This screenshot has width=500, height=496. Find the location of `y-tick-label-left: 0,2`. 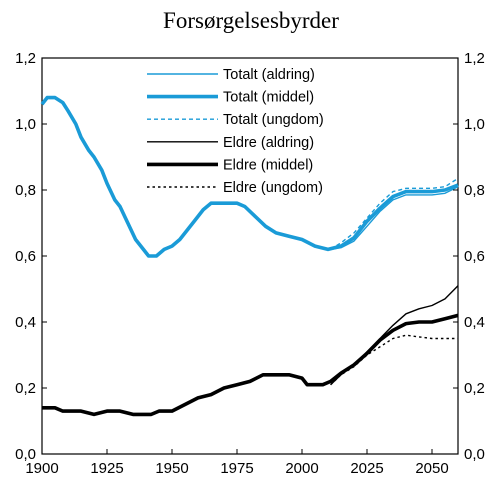

y-tick-label-left: 0,2 is located at coordinates (25, 388).